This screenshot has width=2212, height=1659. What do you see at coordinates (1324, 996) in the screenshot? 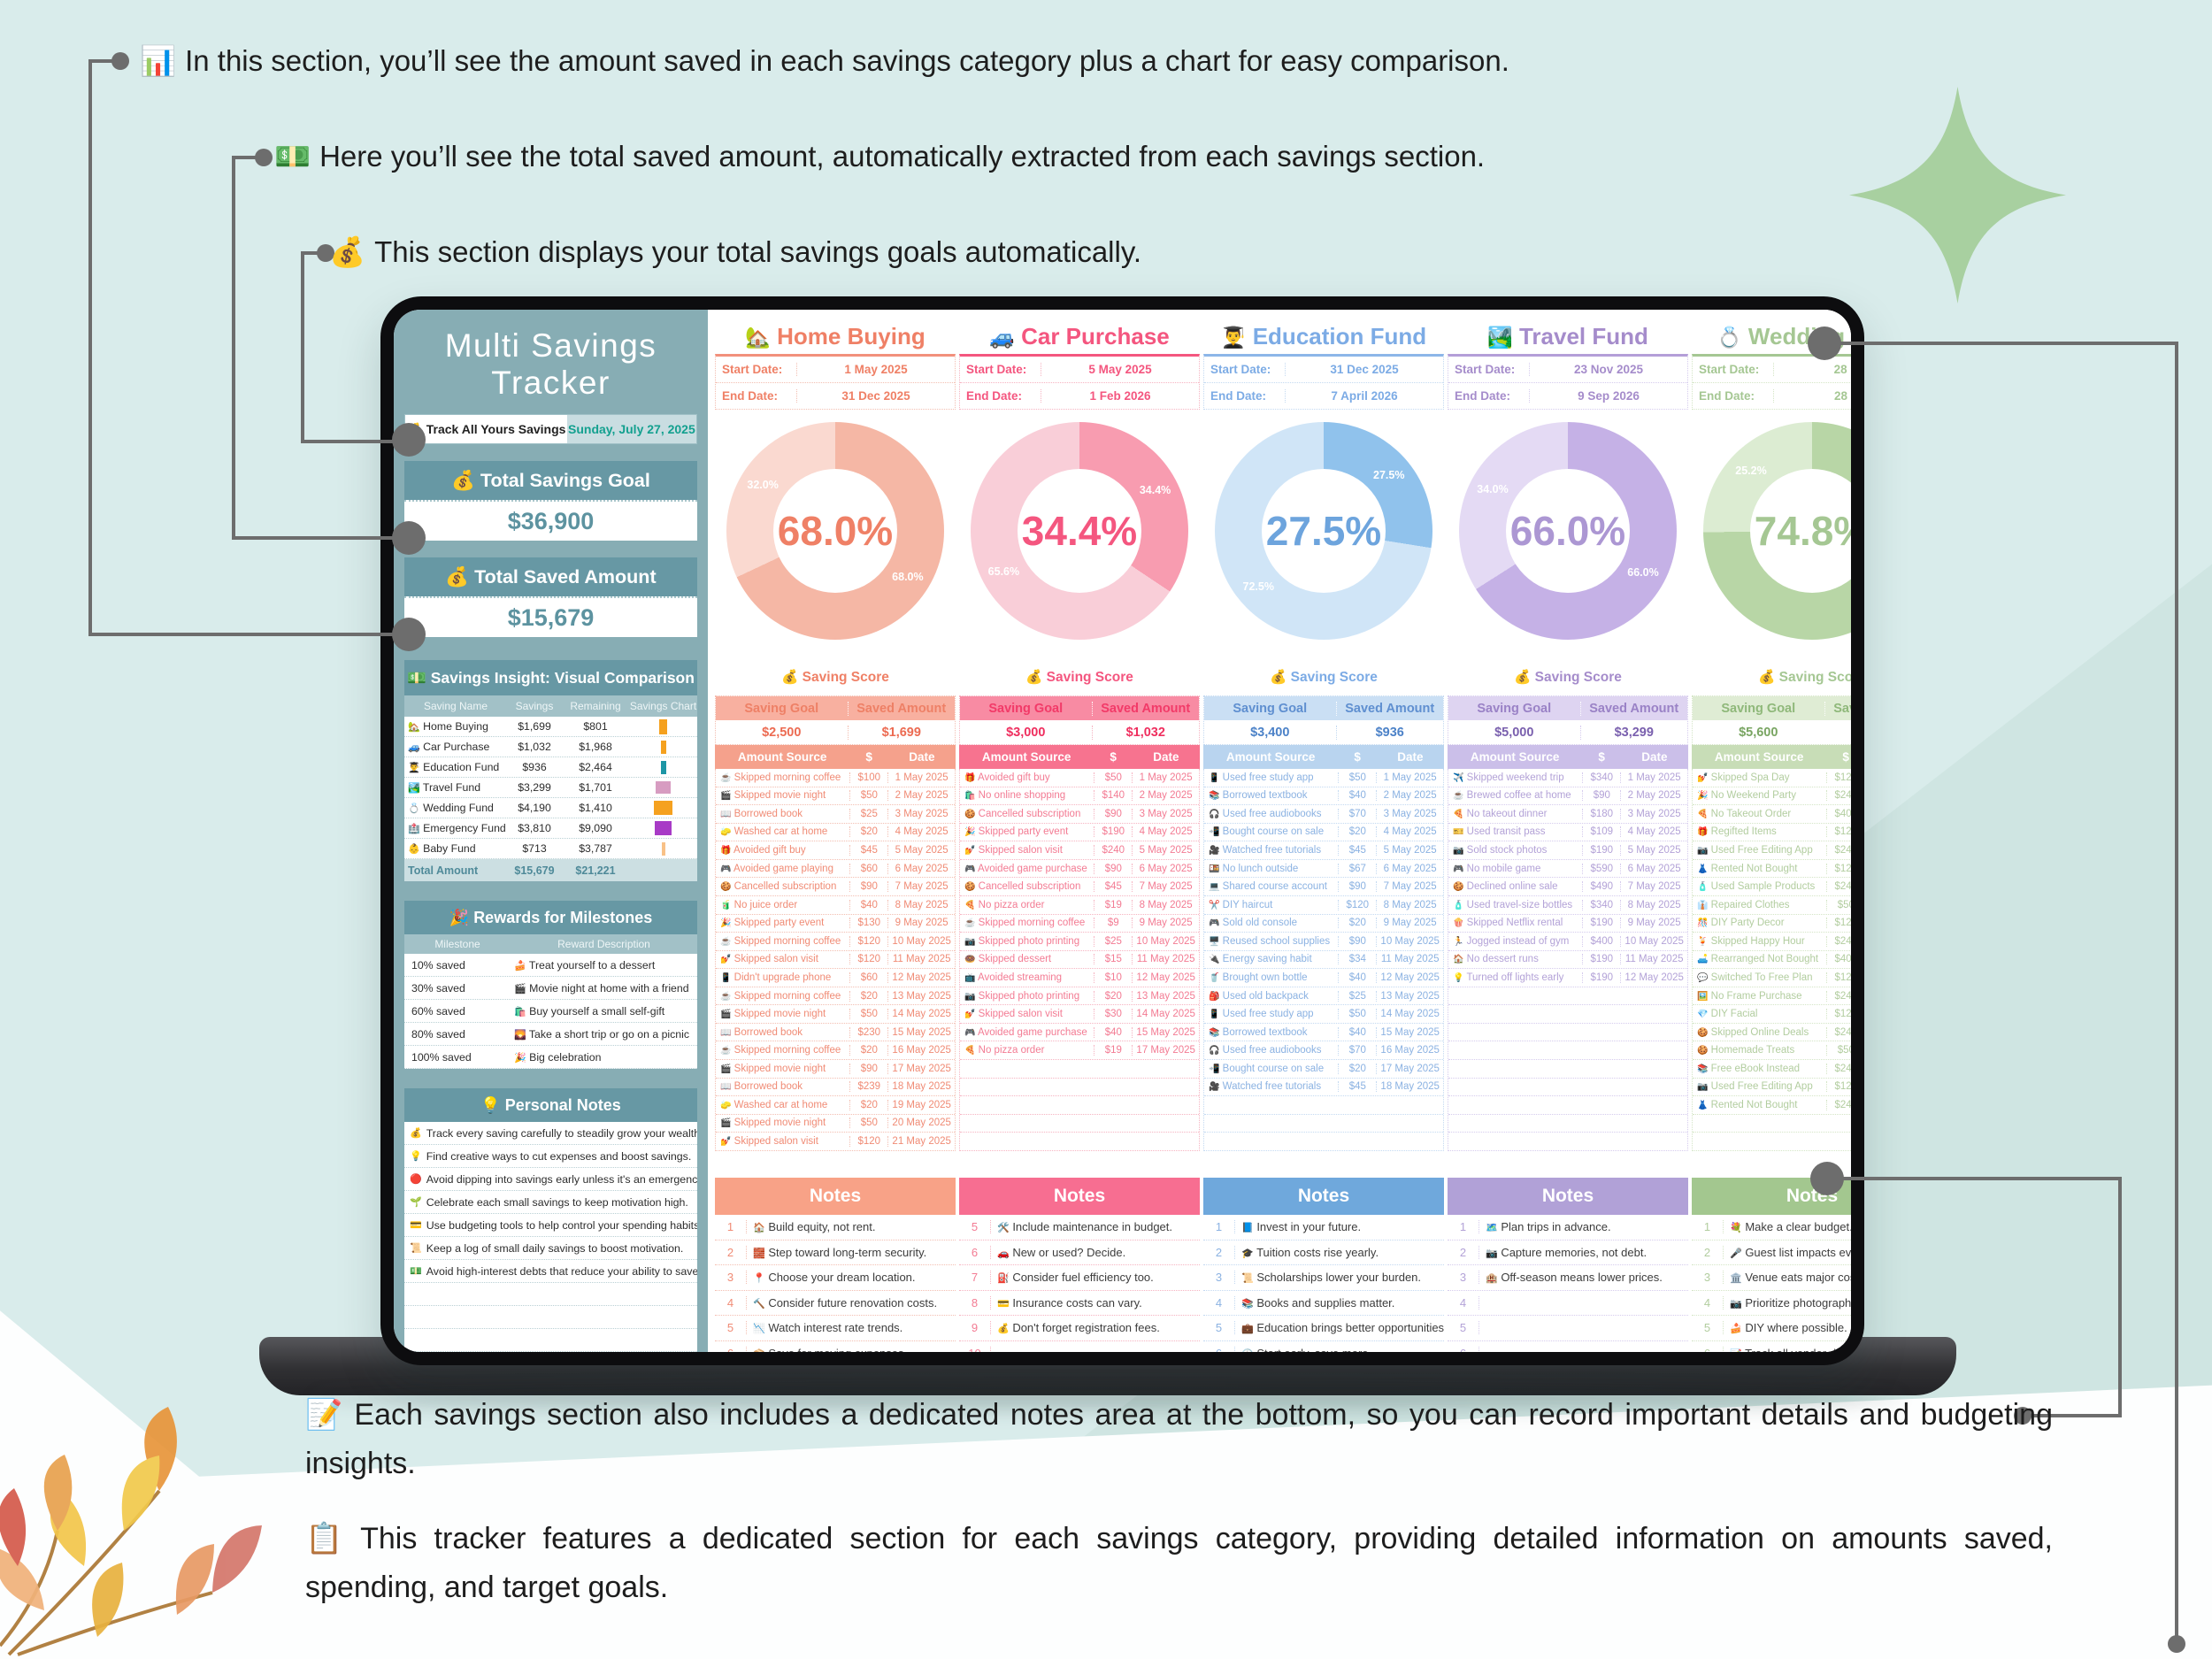
I see `transaction-row: 🎒 Used old backpack $25 13 May 2025` at bounding box center [1324, 996].